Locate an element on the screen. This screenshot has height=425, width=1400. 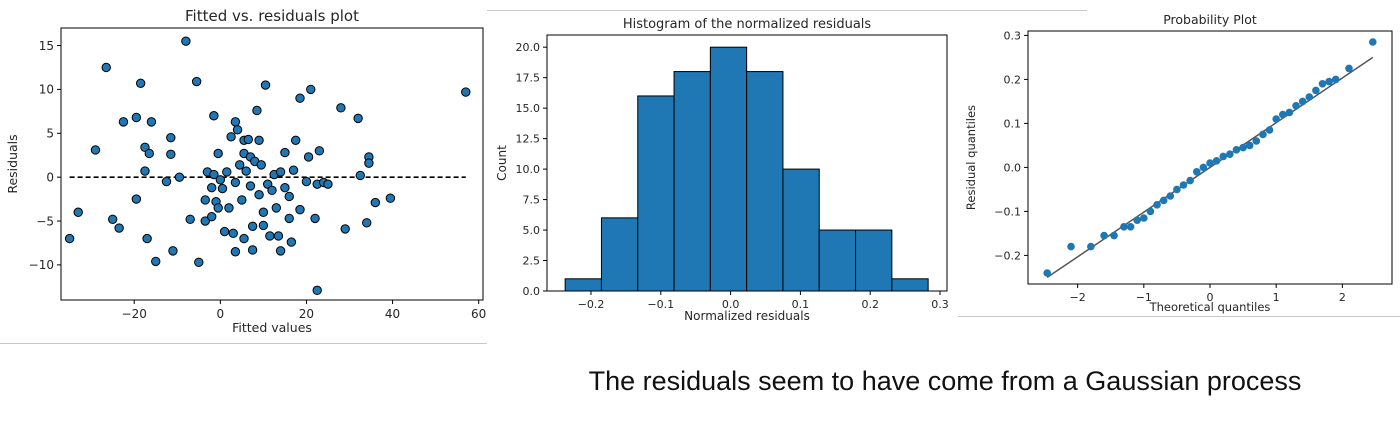
x-tick-label: −20 is located at coordinates (134, 314).